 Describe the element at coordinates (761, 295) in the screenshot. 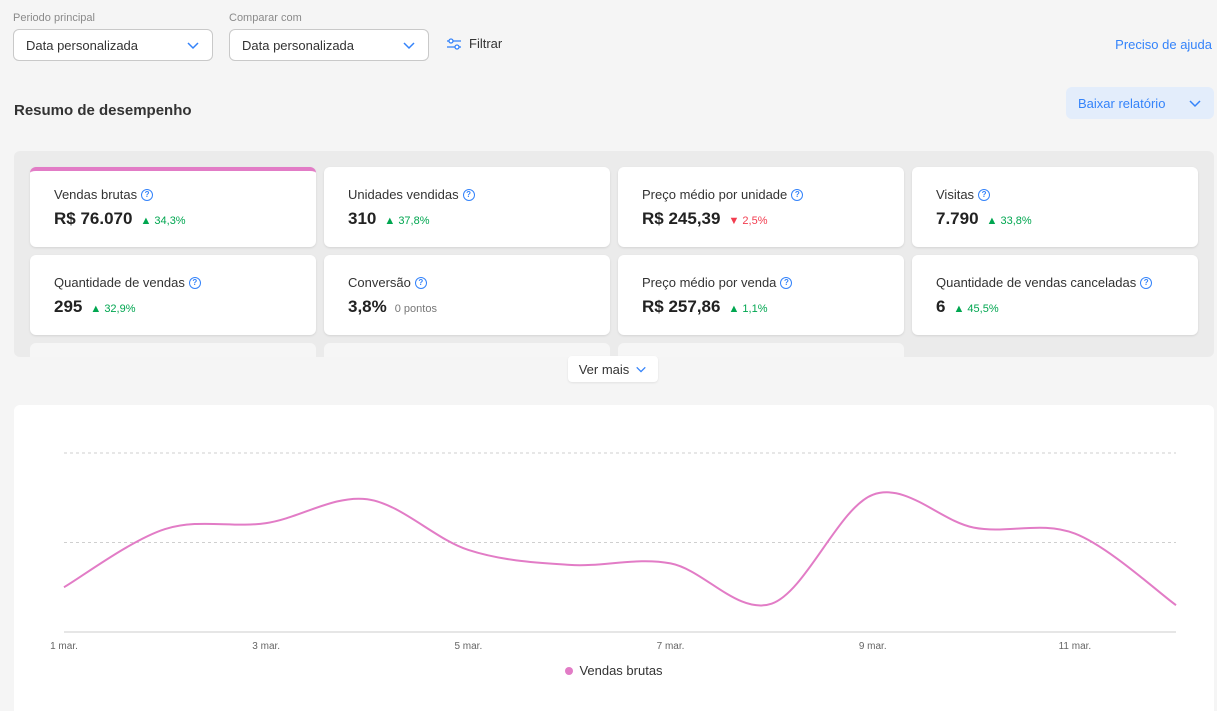

I see `metric-card-preco-medio-venda: Preço médio por venda? R$ 257,86 ▲ 1,1%` at that location.